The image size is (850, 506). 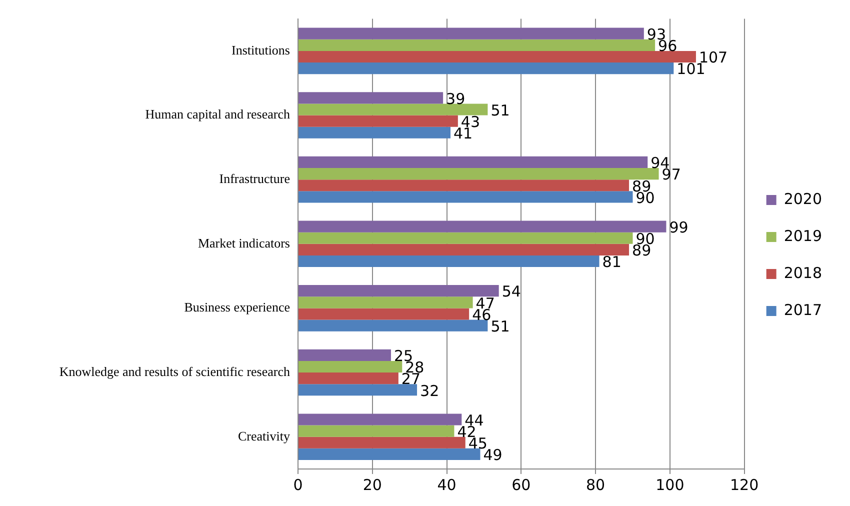 What do you see at coordinates (744, 485) in the screenshot?
I see `x-tick-label: 120` at bounding box center [744, 485].